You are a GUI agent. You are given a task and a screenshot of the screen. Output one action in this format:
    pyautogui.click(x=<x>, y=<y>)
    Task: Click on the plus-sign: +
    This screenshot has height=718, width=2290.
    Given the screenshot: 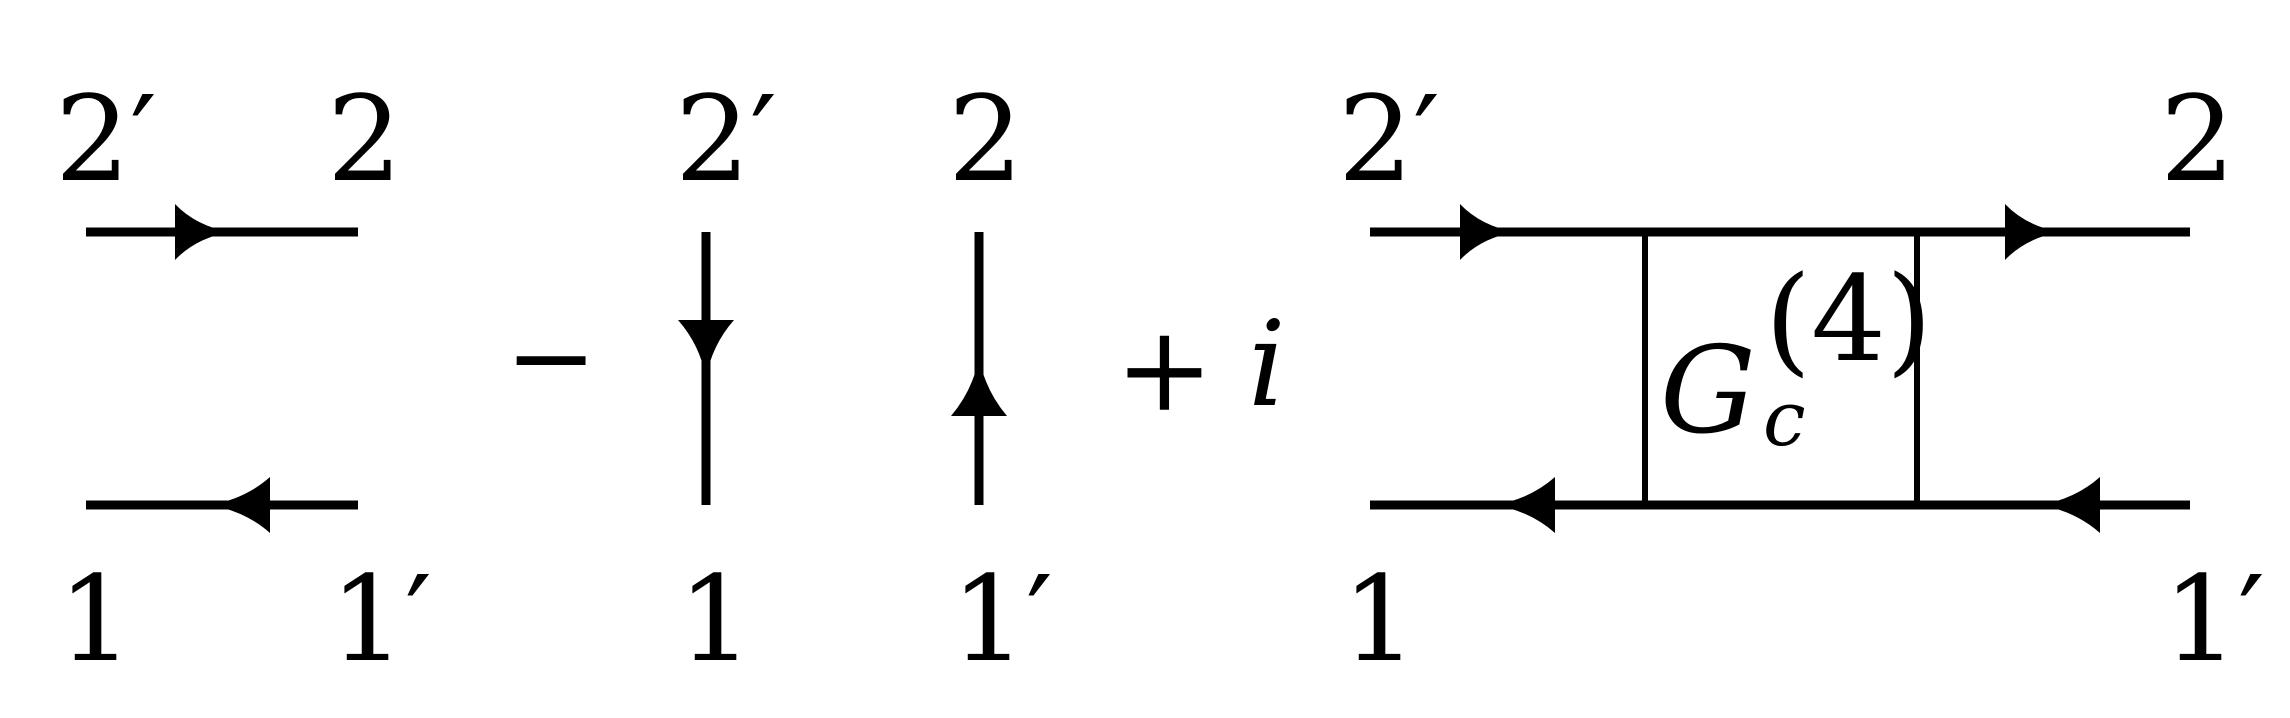 What is the action you would take?
    pyautogui.click(x=1164, y=369)
    